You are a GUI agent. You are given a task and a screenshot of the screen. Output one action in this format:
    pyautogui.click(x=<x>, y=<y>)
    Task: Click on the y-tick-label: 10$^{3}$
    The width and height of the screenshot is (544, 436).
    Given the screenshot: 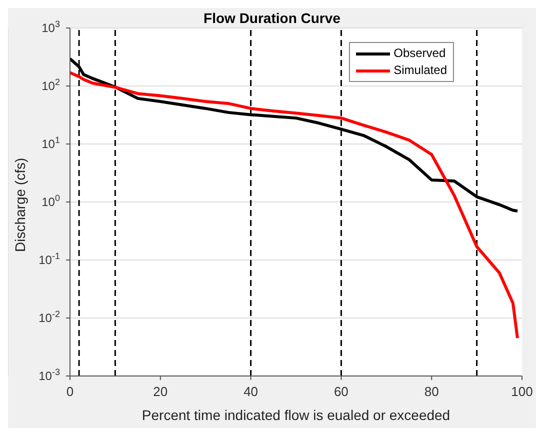 What is the action you would take?
    pyautogui.click(x=51, y=27)
    